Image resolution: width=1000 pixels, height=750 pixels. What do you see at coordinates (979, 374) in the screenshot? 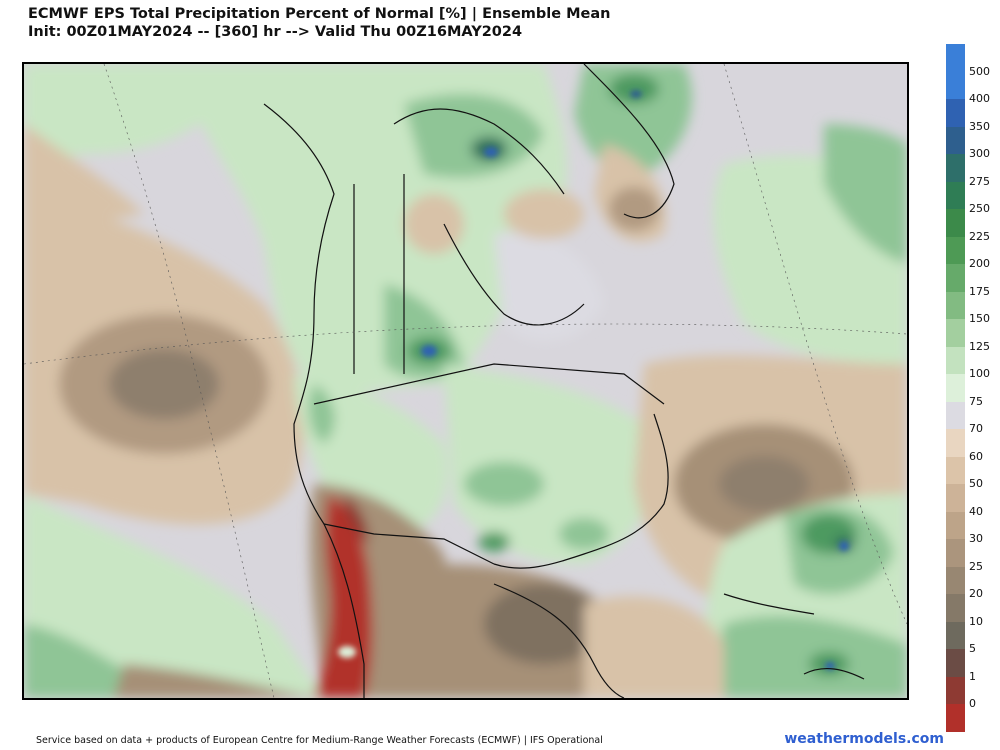
I see `colorbar-tick-label: 100` at bounding box center [979, 374].